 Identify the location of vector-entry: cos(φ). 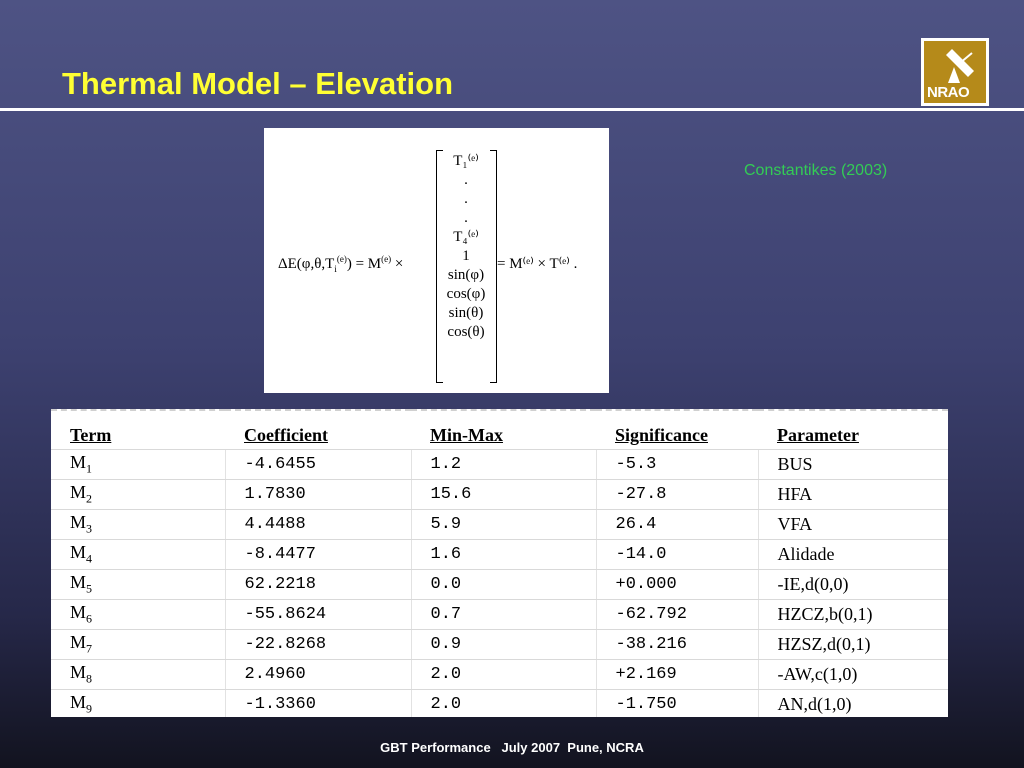
(466, 294).